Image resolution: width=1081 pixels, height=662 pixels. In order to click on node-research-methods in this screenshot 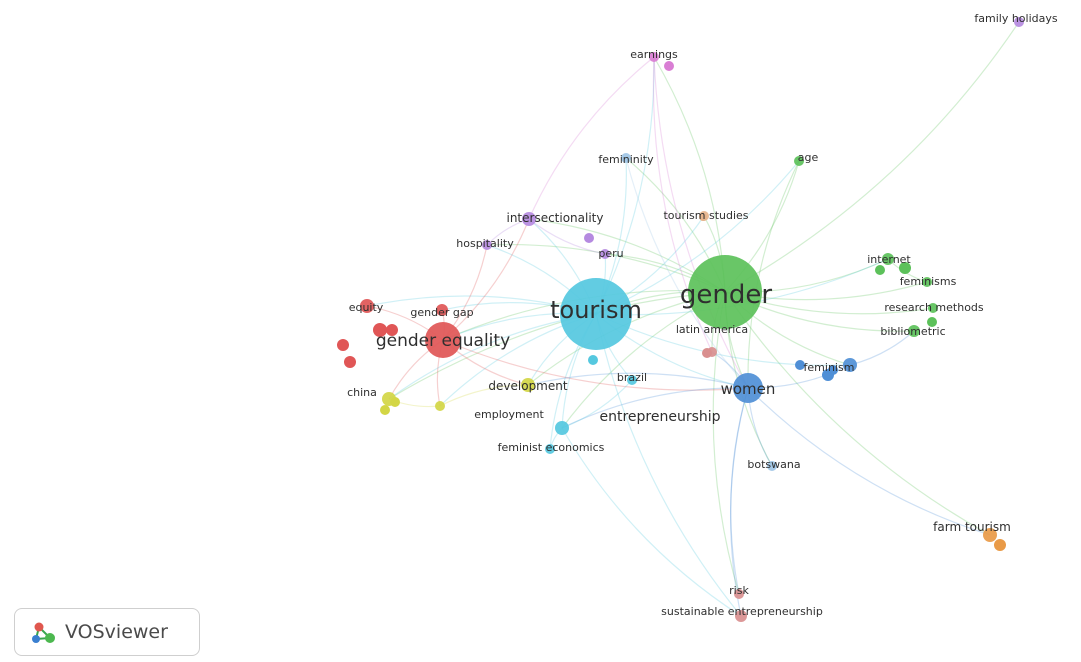, I will do `click(933, 308)`.